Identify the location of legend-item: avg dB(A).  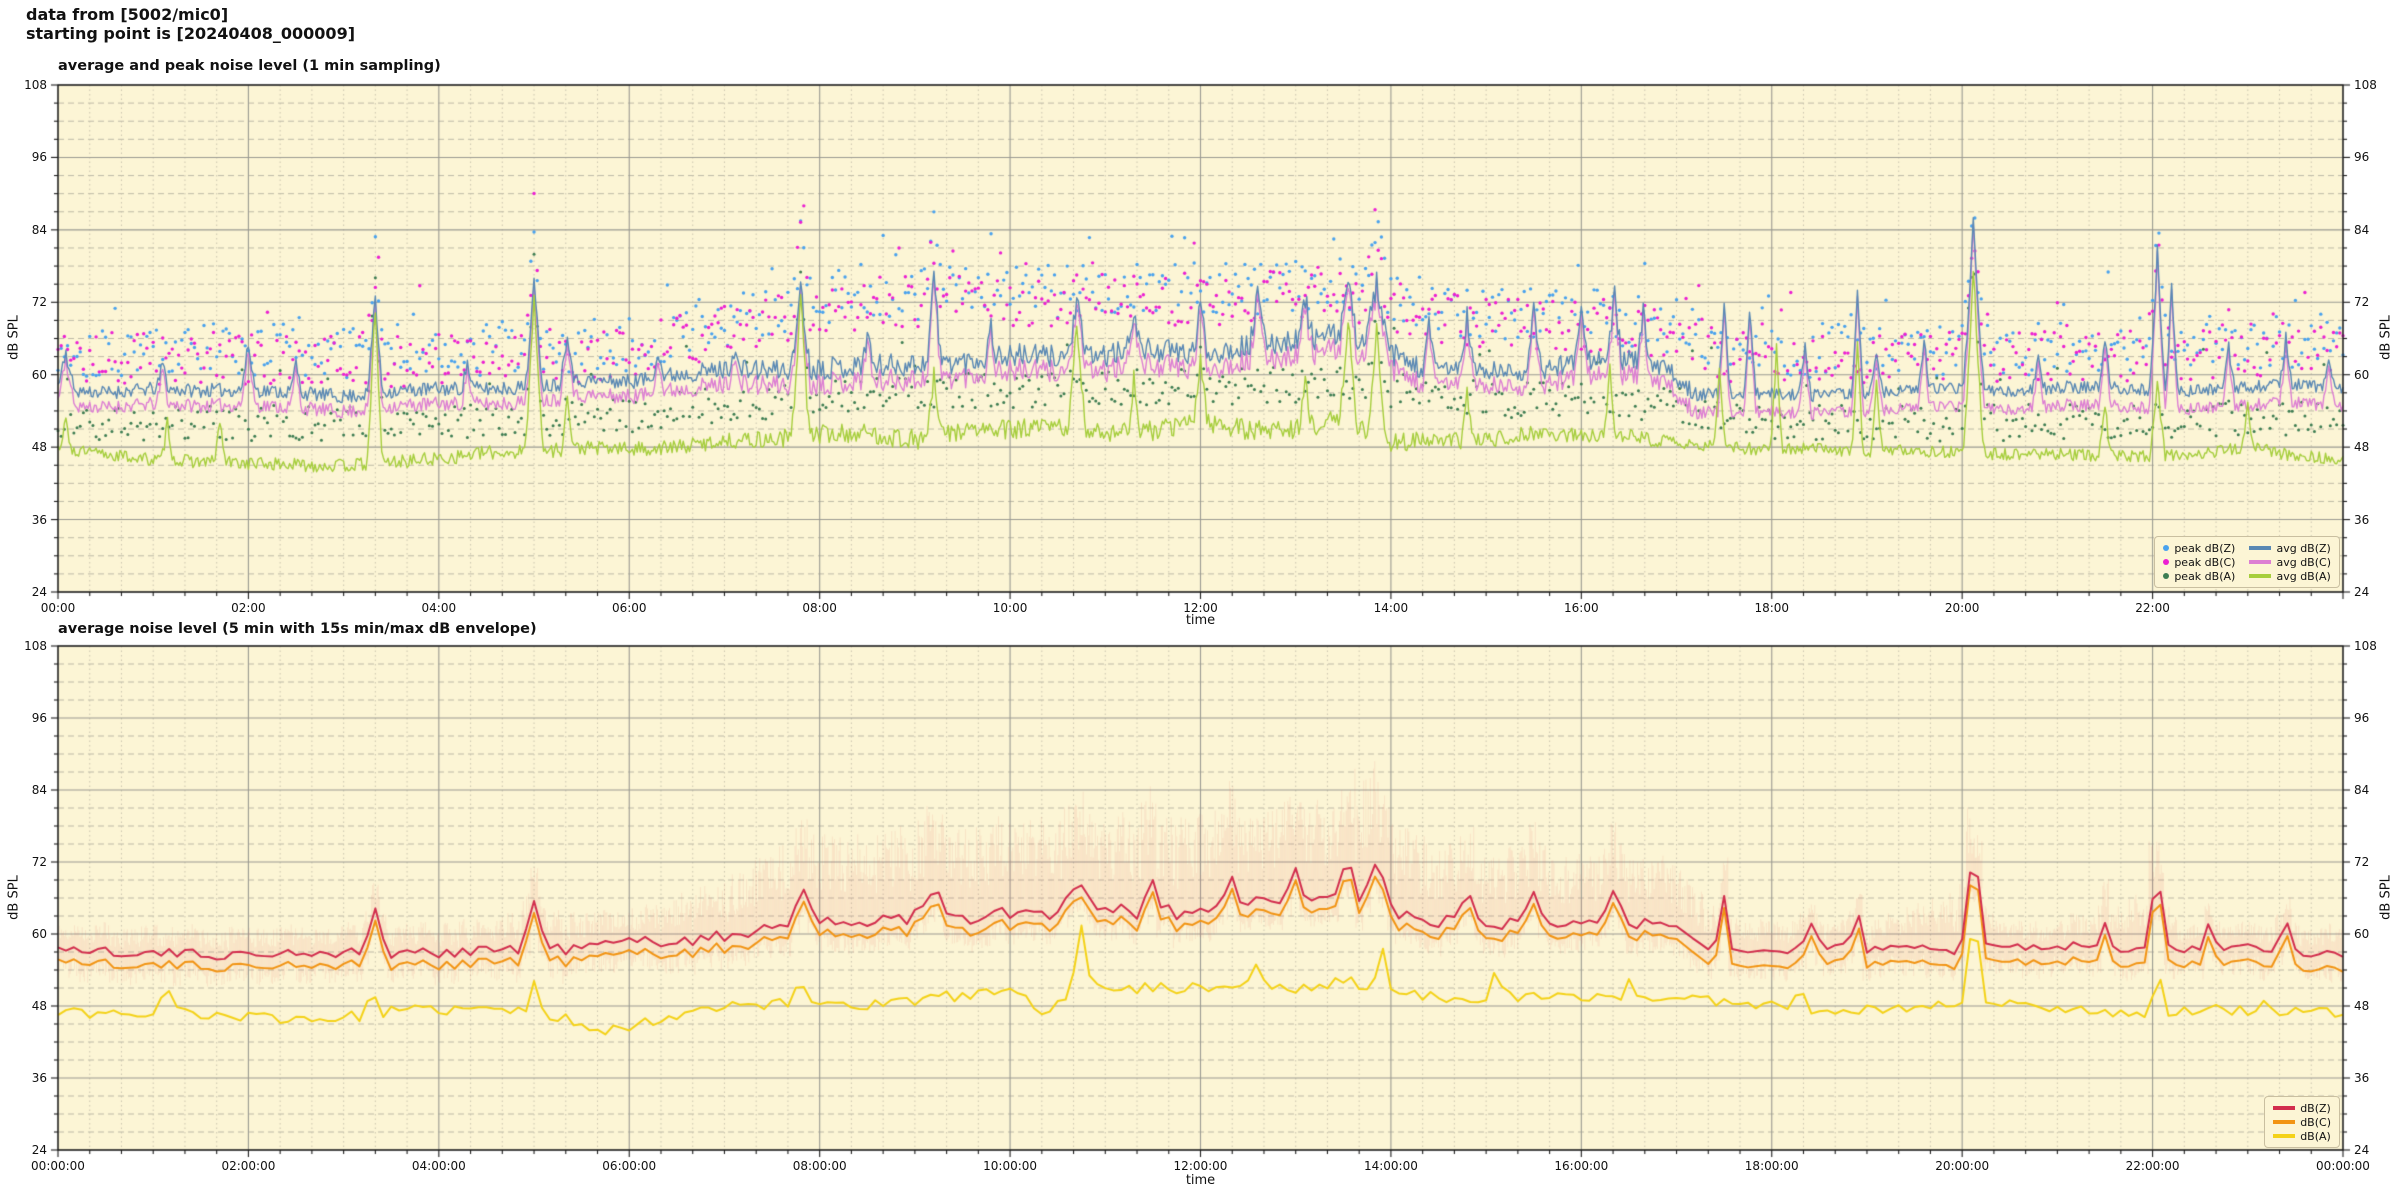
(2290, 576).